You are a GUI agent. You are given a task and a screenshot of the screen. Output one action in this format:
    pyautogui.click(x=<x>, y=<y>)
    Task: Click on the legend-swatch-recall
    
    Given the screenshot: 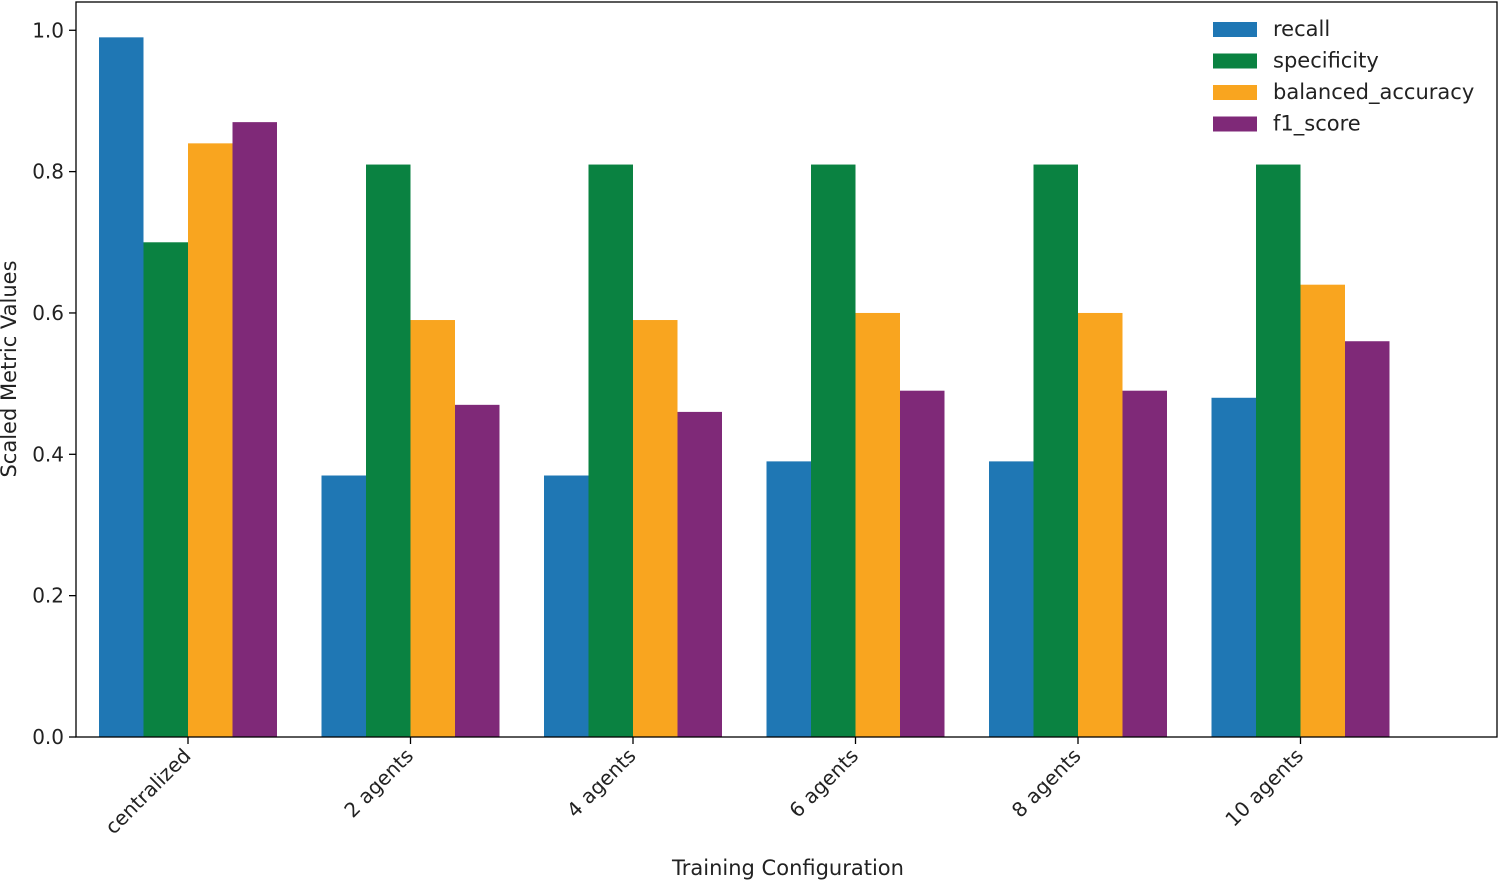 What is the action you would take?
    pyautogui.click(x=1235, y=29)
    